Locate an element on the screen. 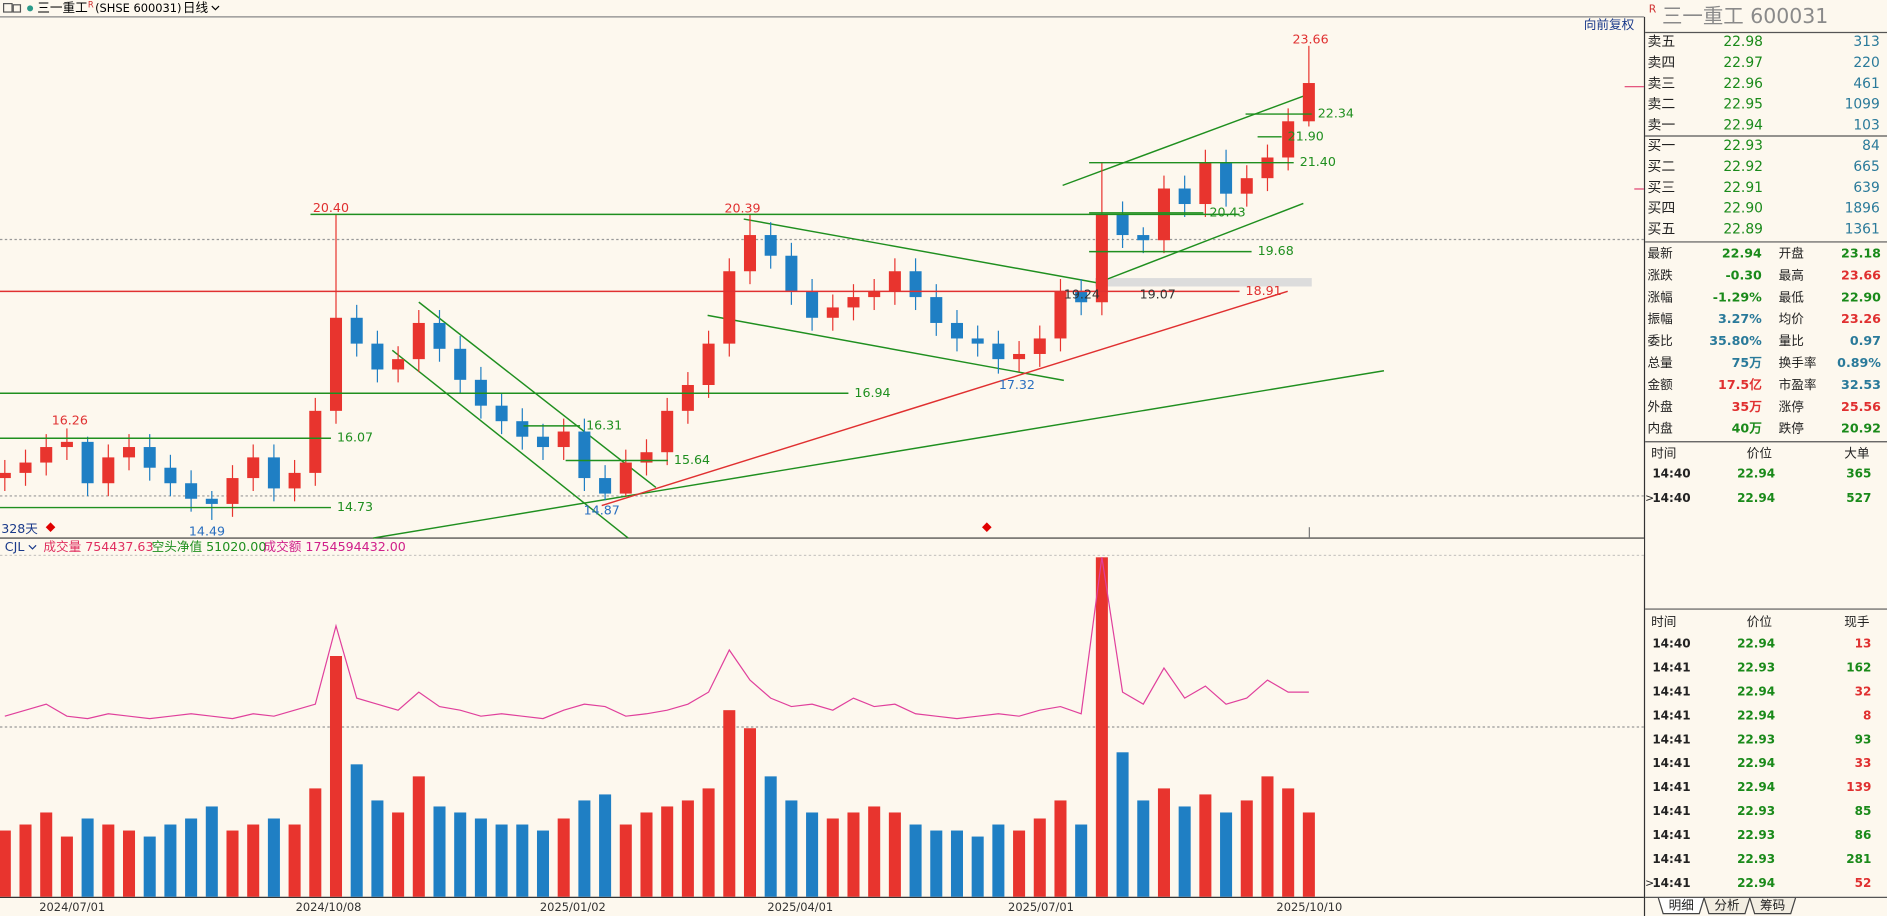 This screenshot has width=1887, height=916. period: 日线 is located at coordinates (196, 7).